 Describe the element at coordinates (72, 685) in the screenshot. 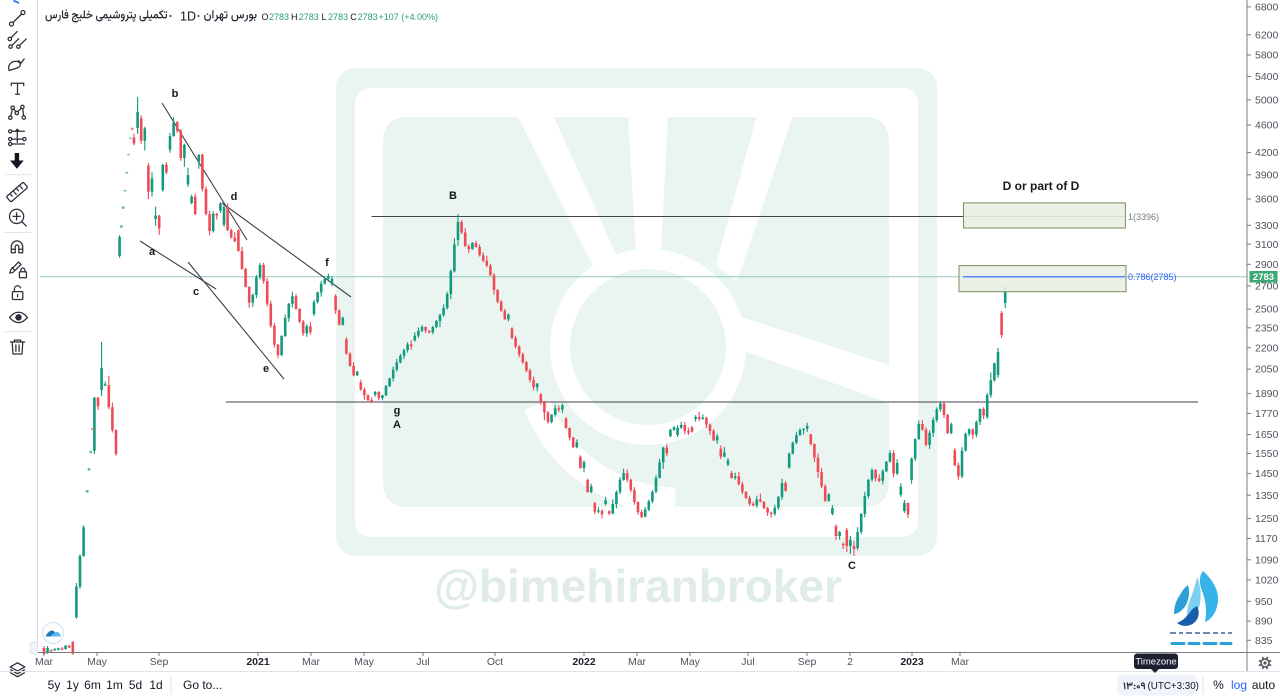

I see `svg-text: 1y` at that location.